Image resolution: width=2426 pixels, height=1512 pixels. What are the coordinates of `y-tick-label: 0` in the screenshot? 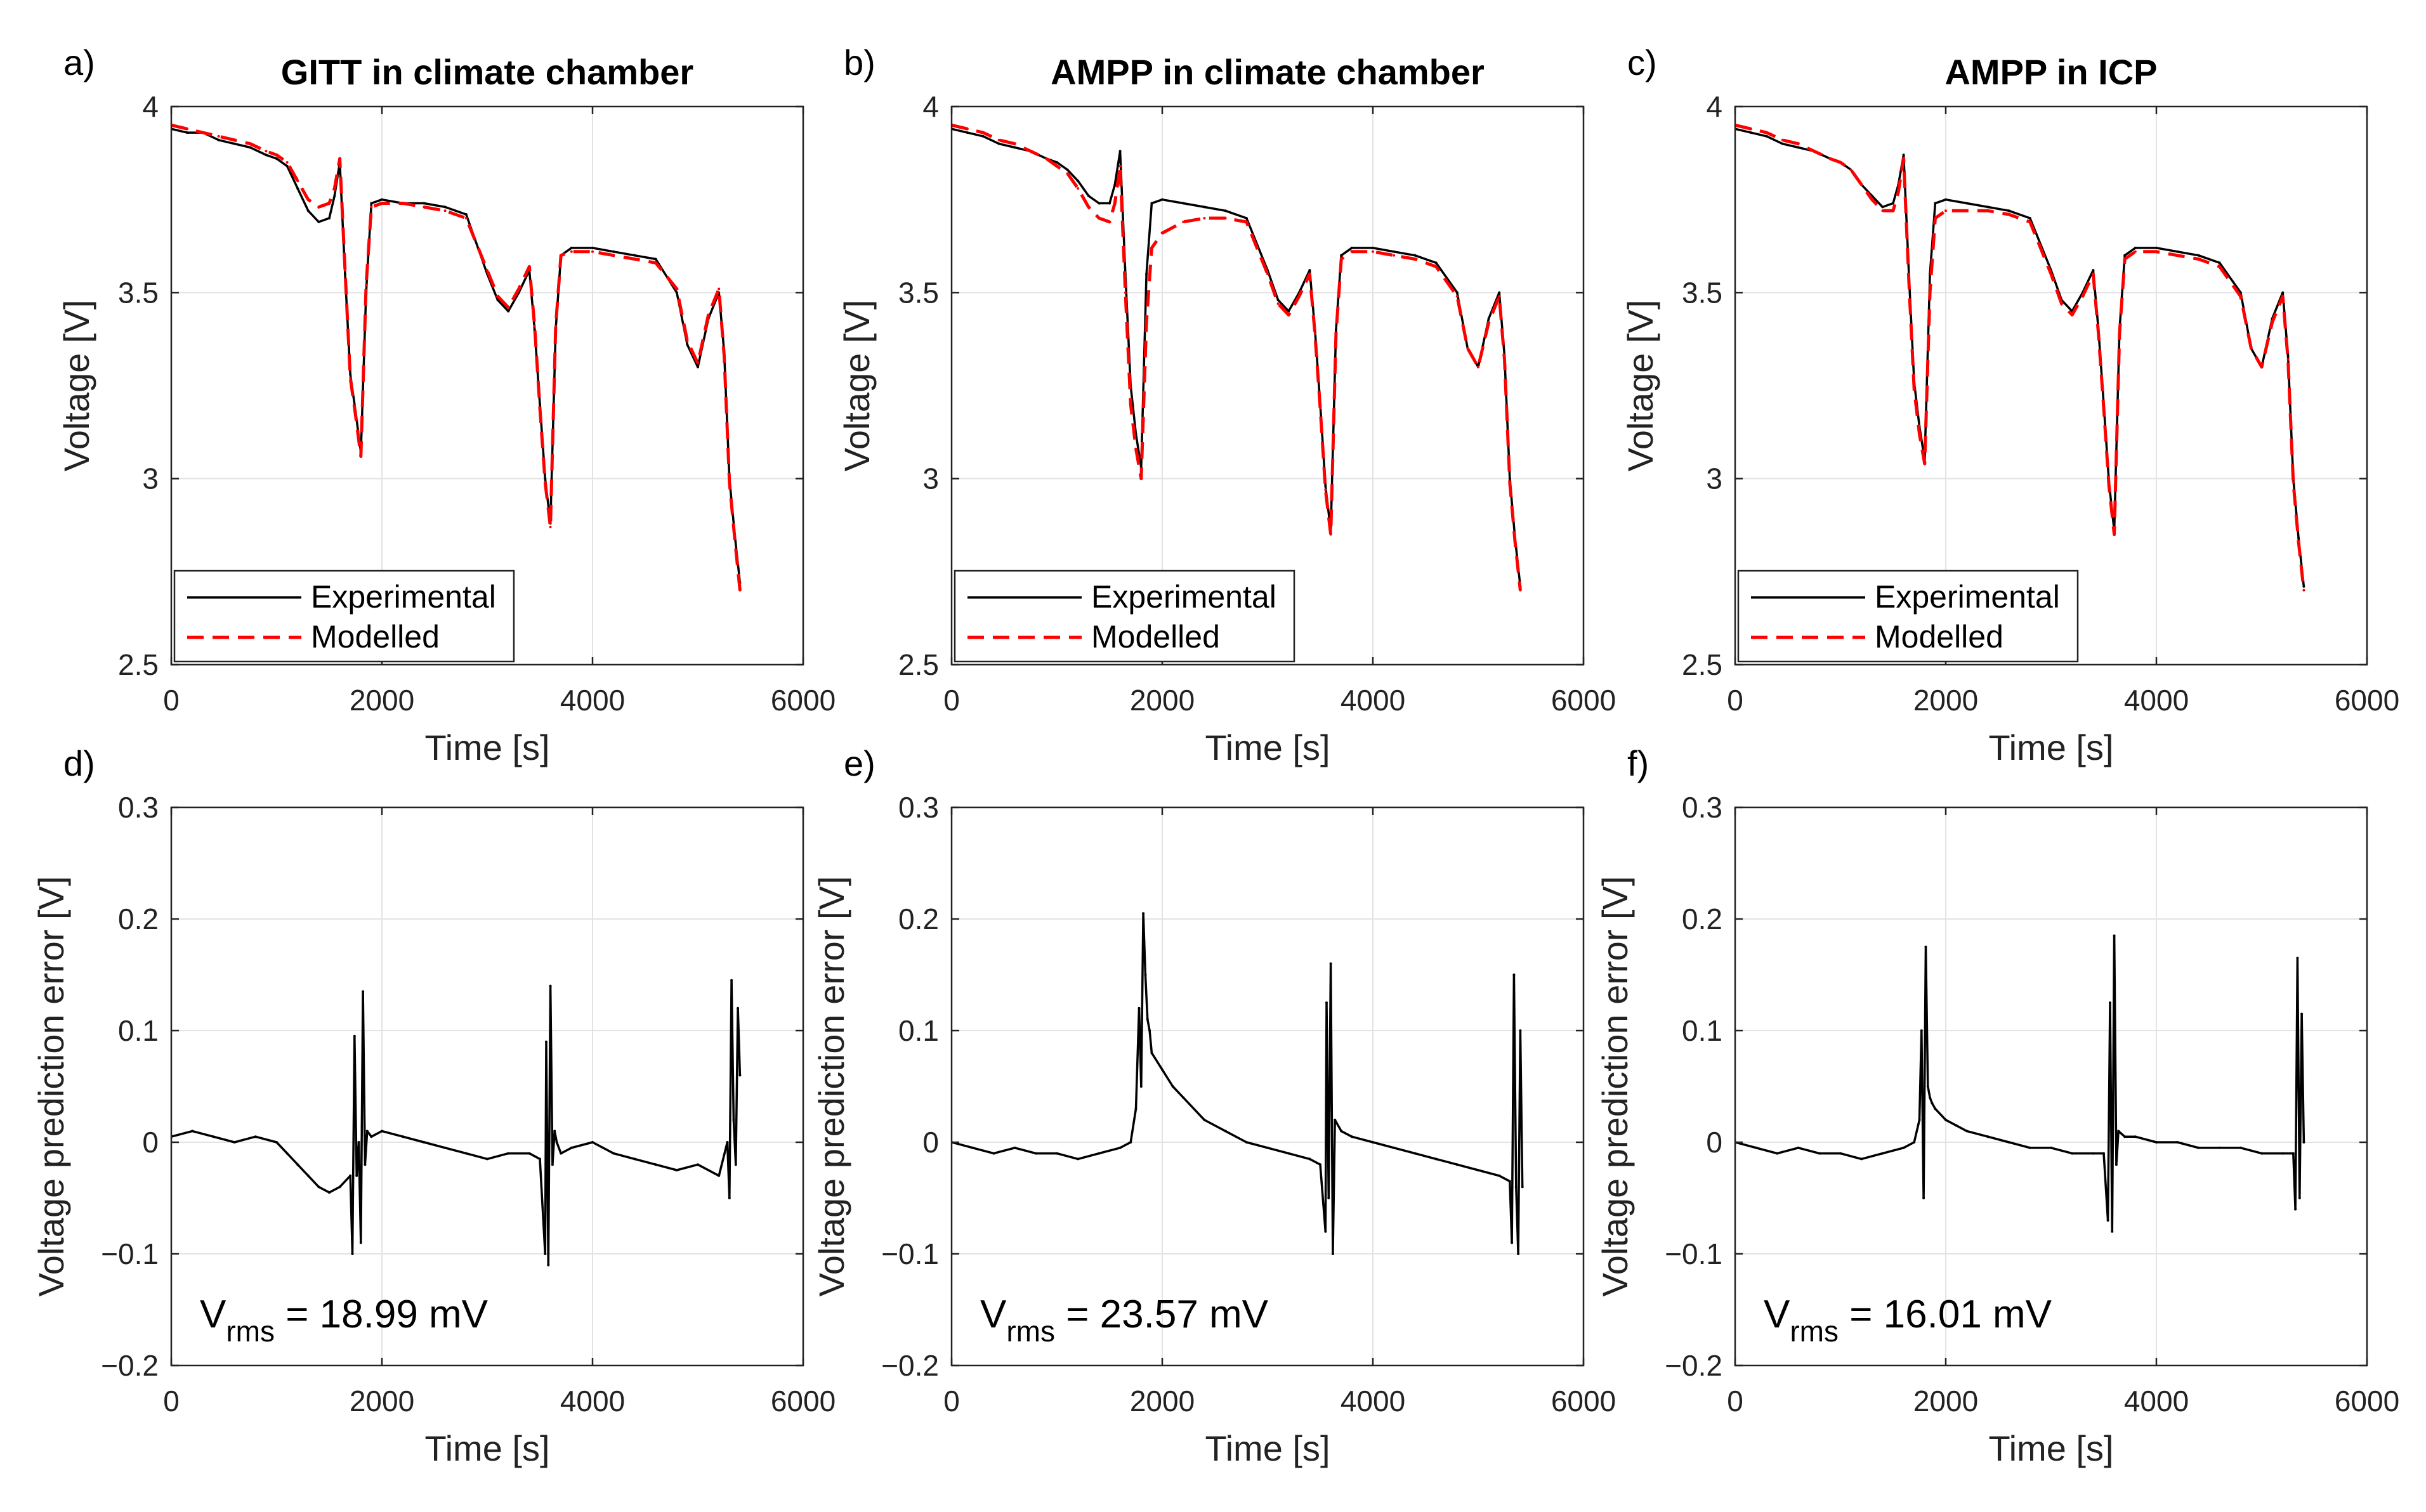 It's located at (1714, 1142).